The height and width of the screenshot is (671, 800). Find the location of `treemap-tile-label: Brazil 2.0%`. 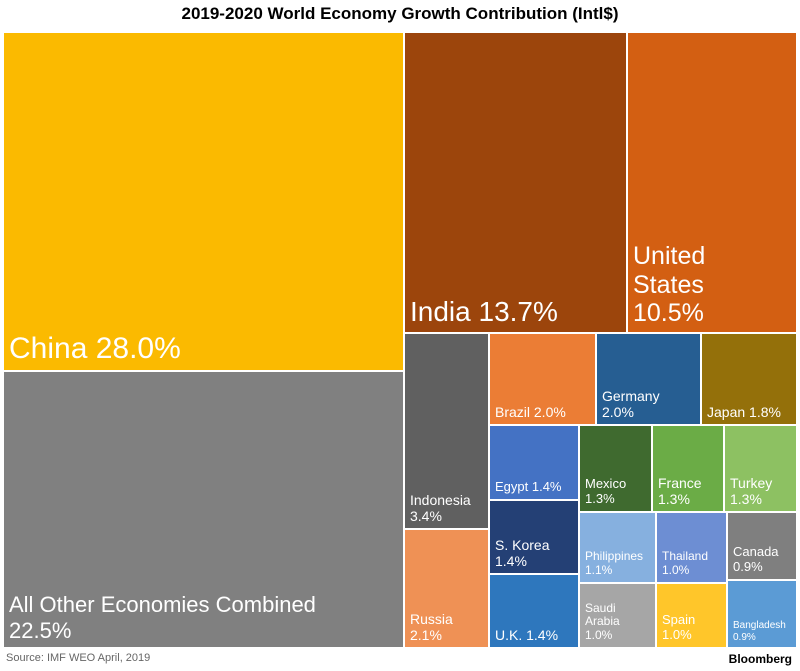

treemap-tile-label: Brazil 2.0% is located at coordinates (530, 411).